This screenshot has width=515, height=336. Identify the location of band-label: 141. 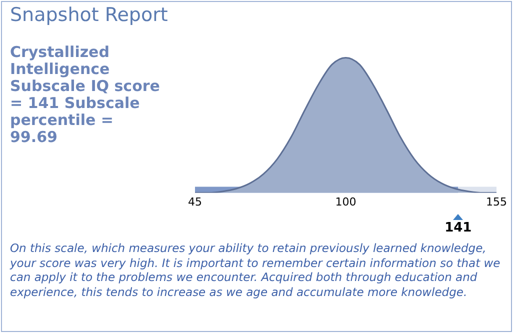
(458, 228).